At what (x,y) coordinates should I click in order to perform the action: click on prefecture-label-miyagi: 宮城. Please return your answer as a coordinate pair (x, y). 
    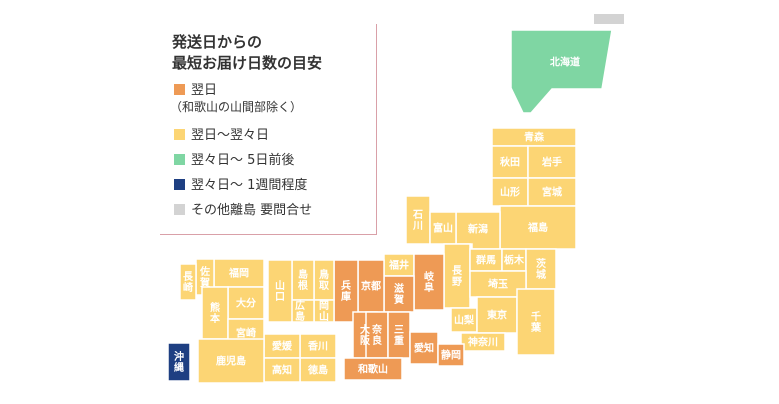
    Looking at the image, I should click on (552, 192).